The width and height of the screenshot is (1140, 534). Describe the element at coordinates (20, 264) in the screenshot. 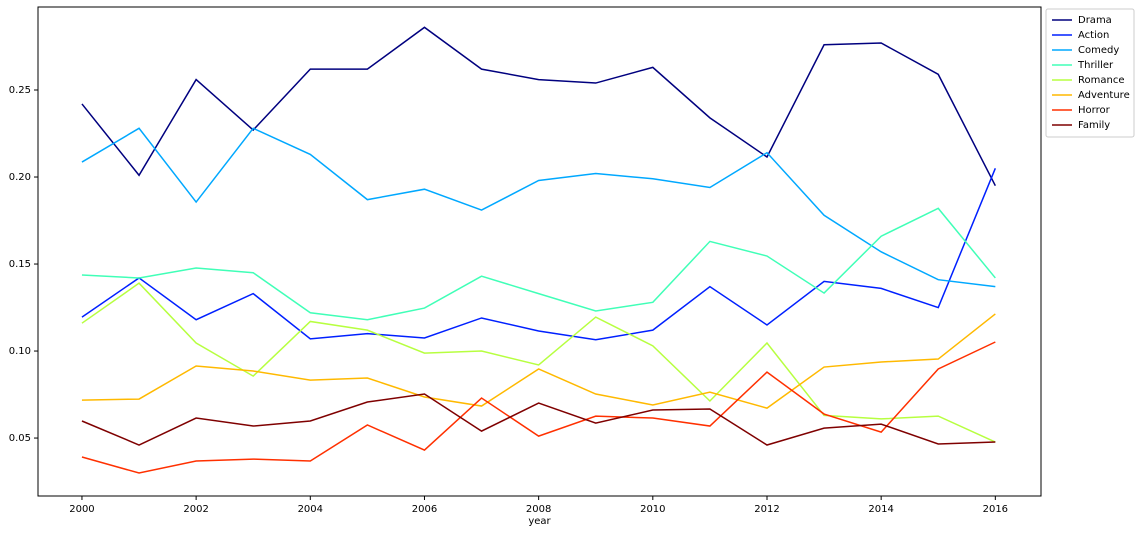

I see `y-tick-label: 0.15` at that location.